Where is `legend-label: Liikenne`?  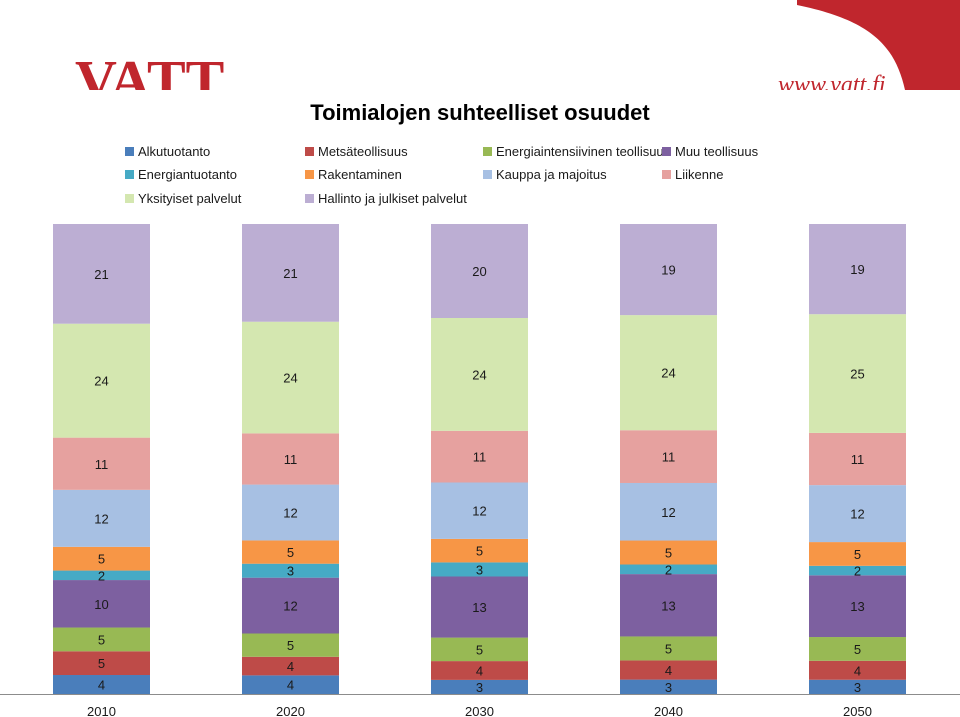
legend-label: Liikenne is located at coordinates (699, 174).